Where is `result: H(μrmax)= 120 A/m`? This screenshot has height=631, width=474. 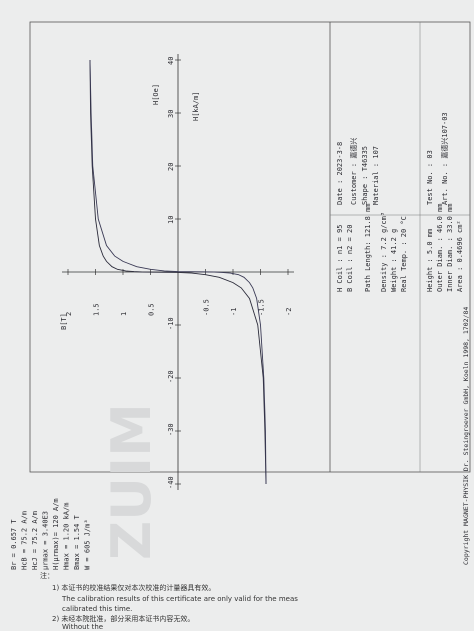 result: H(μrmax)= 120 A/m is located at coordinates (56, 534).